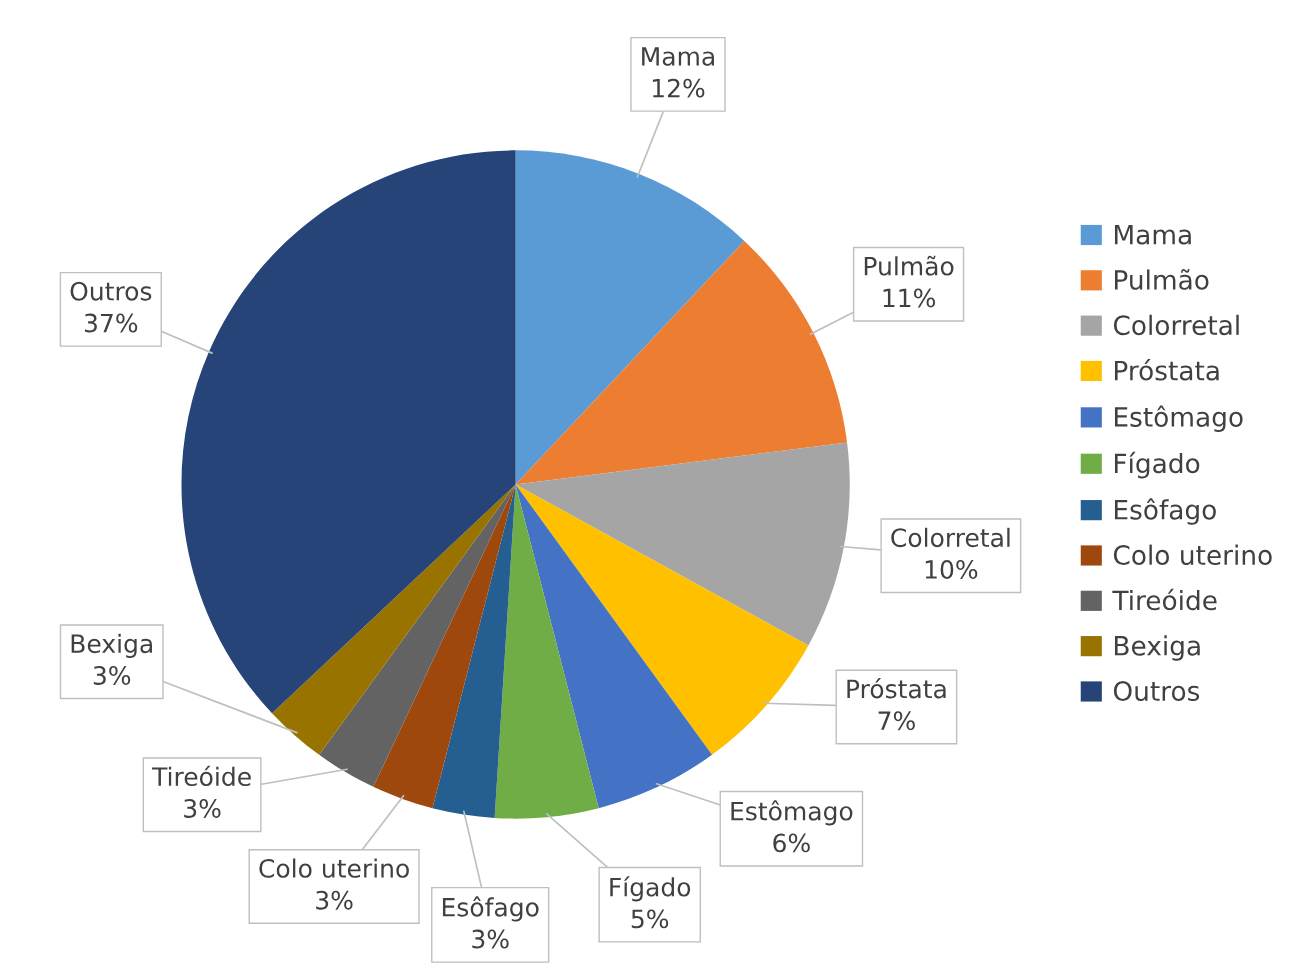 The width and height of the screenshot is (1289, 969). Describe the element at coordinates (1152, 234) in the screenshot. I see `legend-label: Mama` at that location.